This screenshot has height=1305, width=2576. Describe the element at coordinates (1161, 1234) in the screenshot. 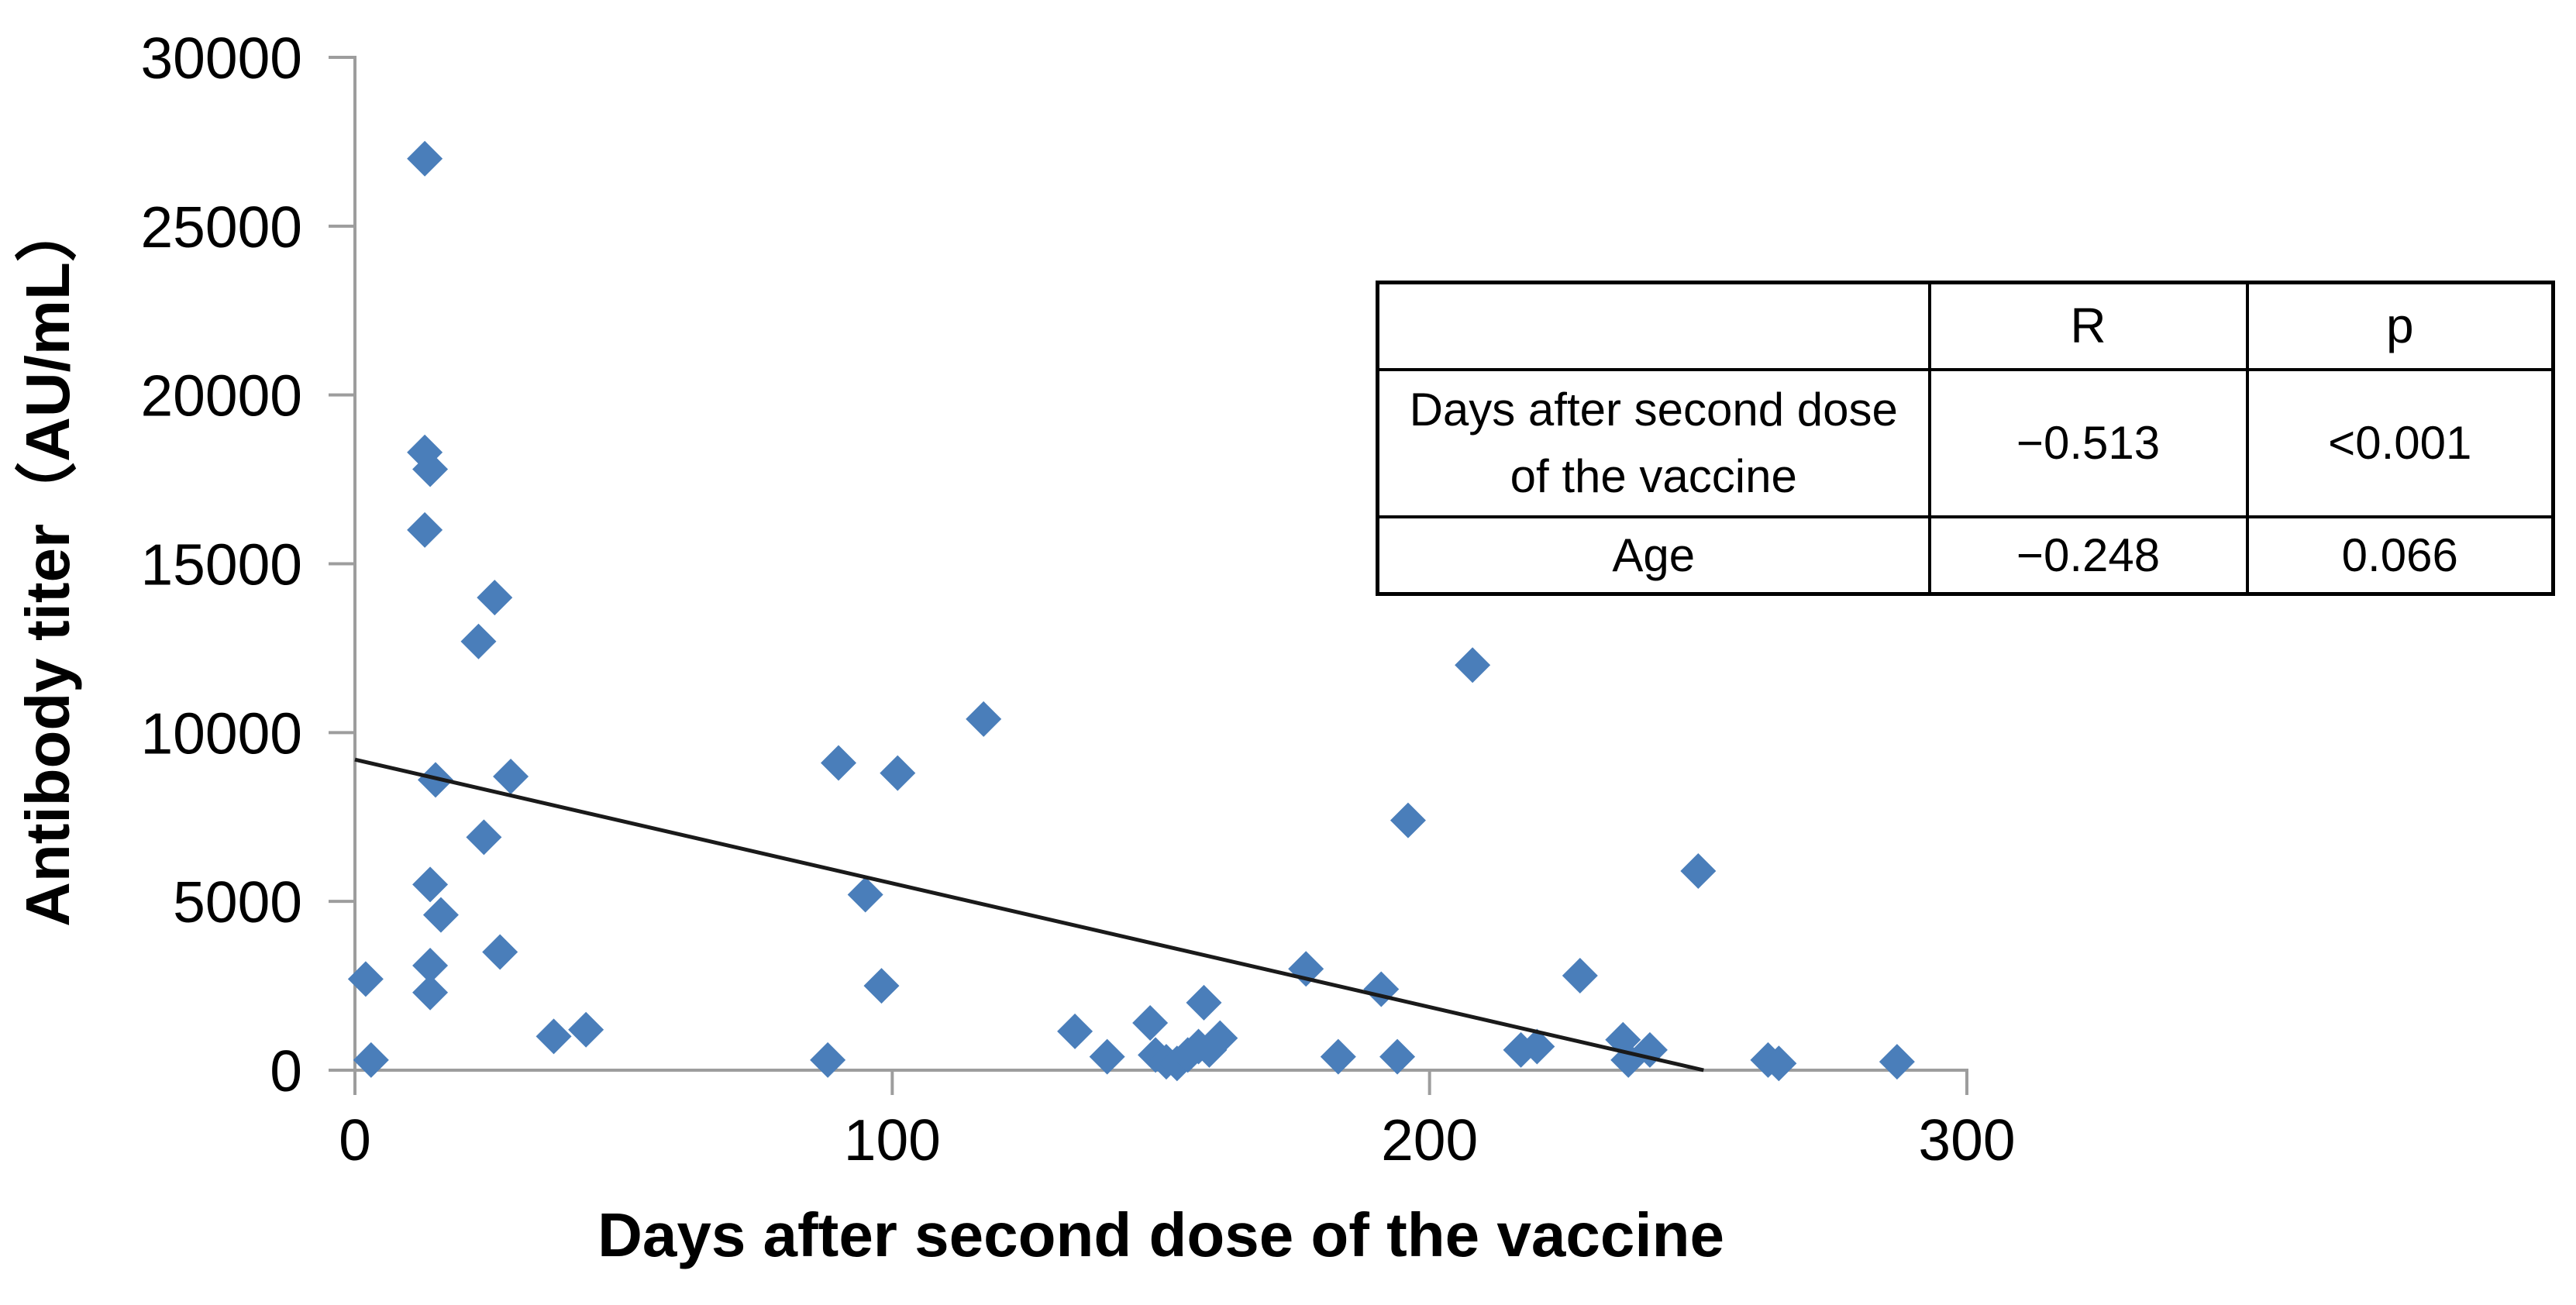

I see `x-axis-title: Days after second dose of the vaccine` at that location.